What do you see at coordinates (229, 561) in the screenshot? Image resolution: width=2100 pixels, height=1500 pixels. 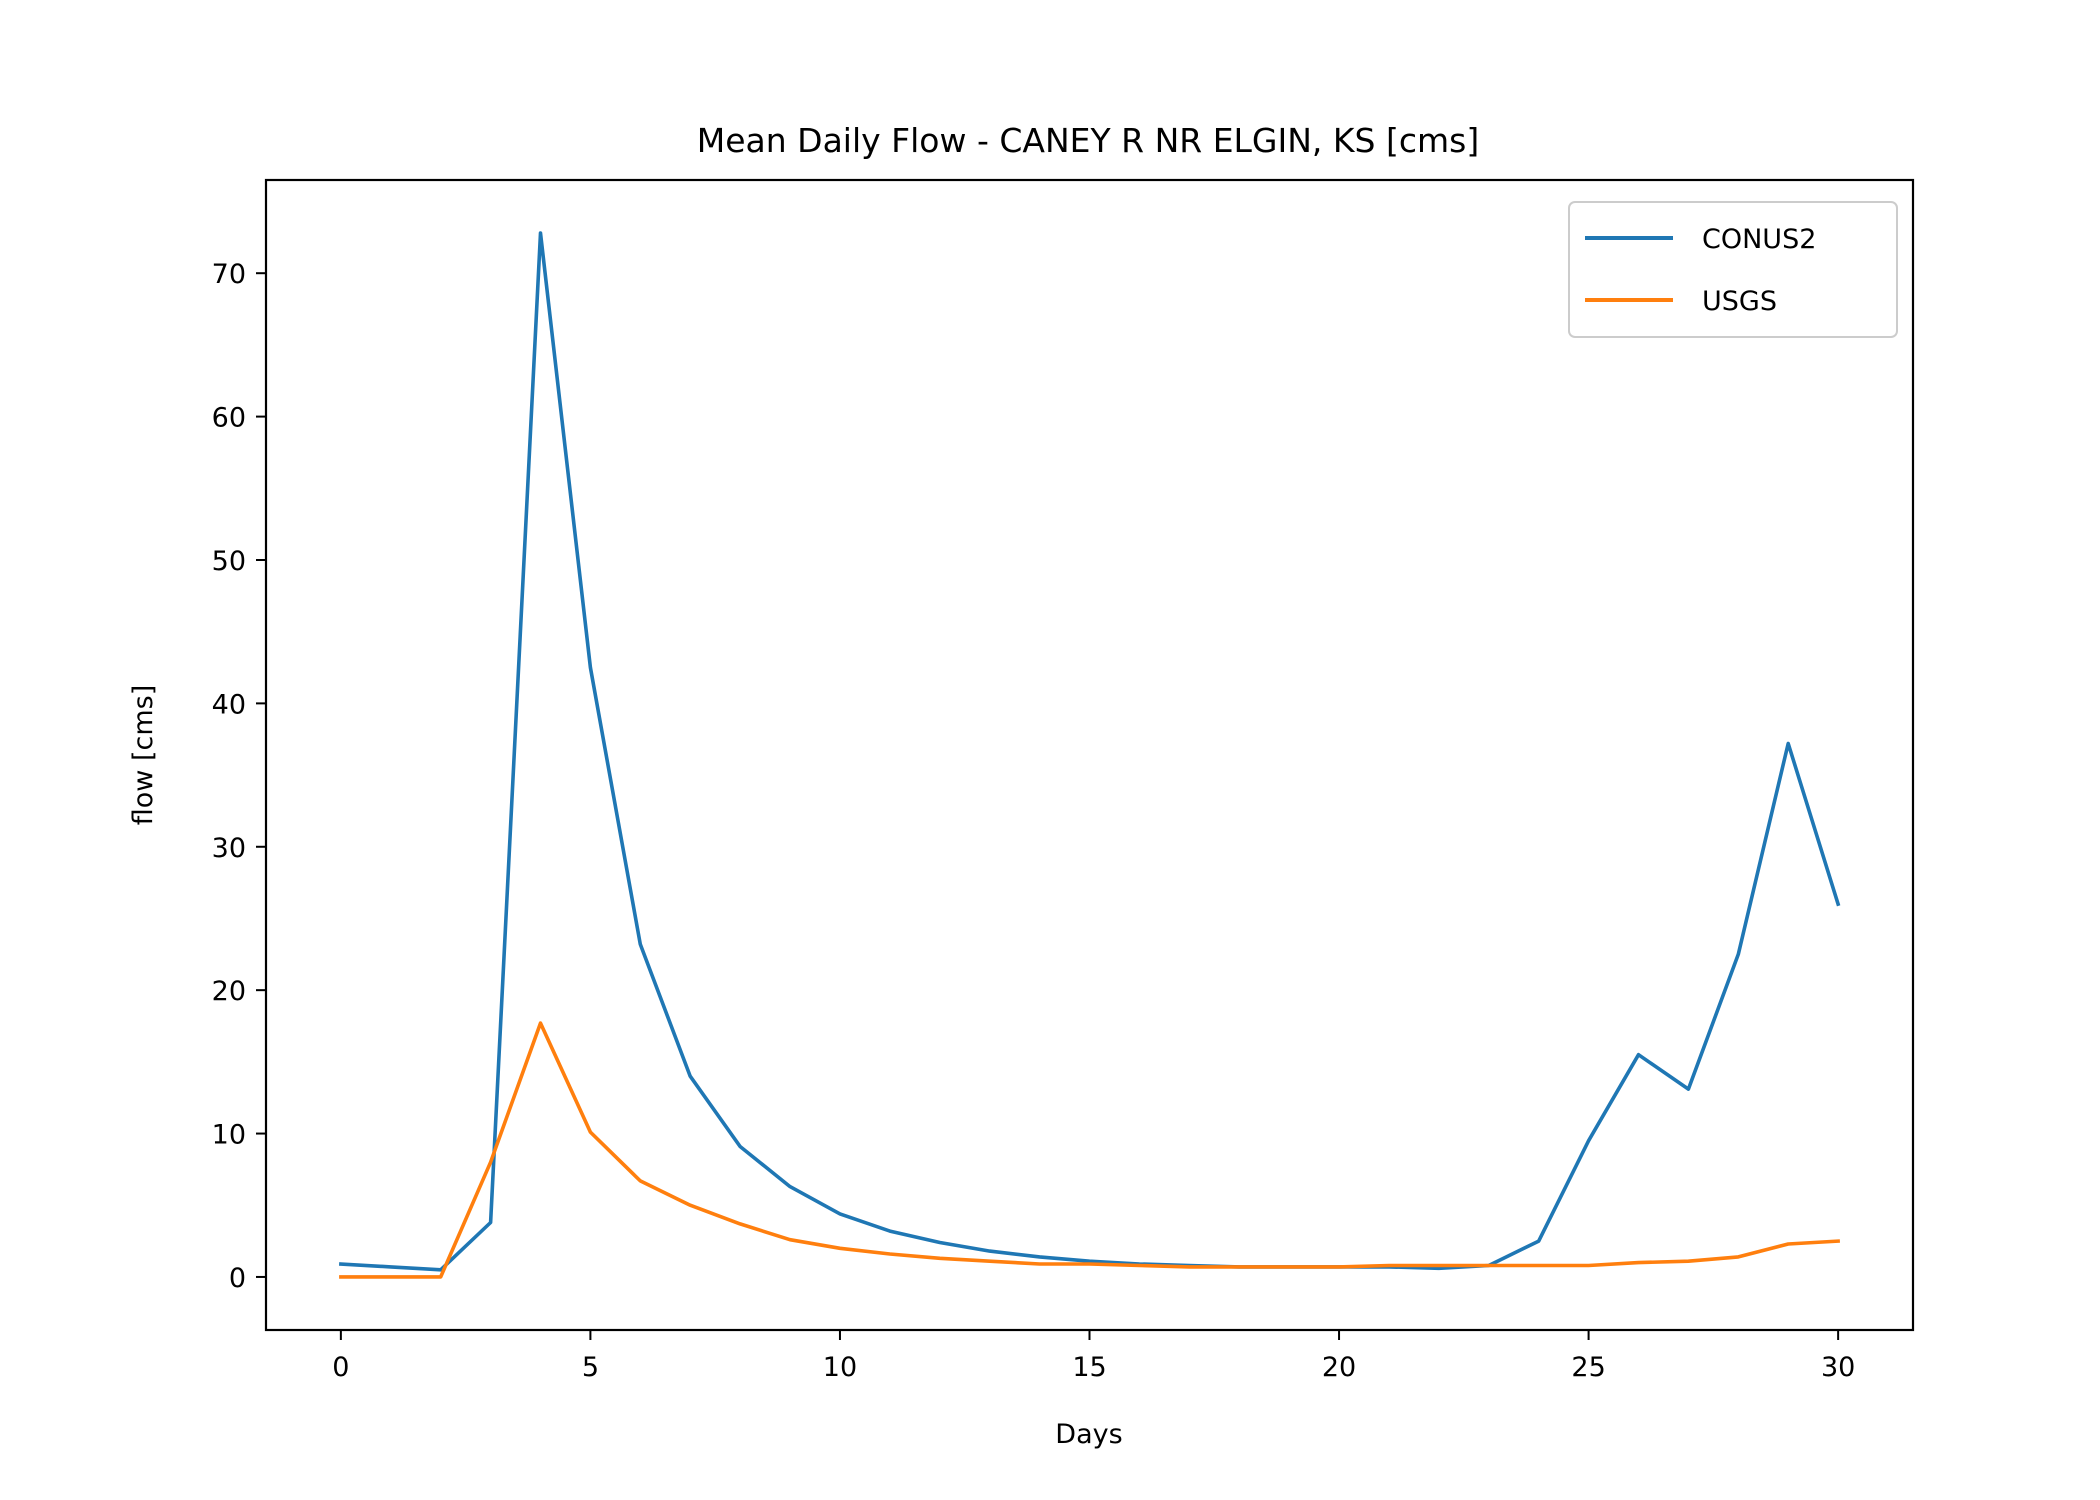 I see `y-tick-label: 50` at bounding box center [229, 561].